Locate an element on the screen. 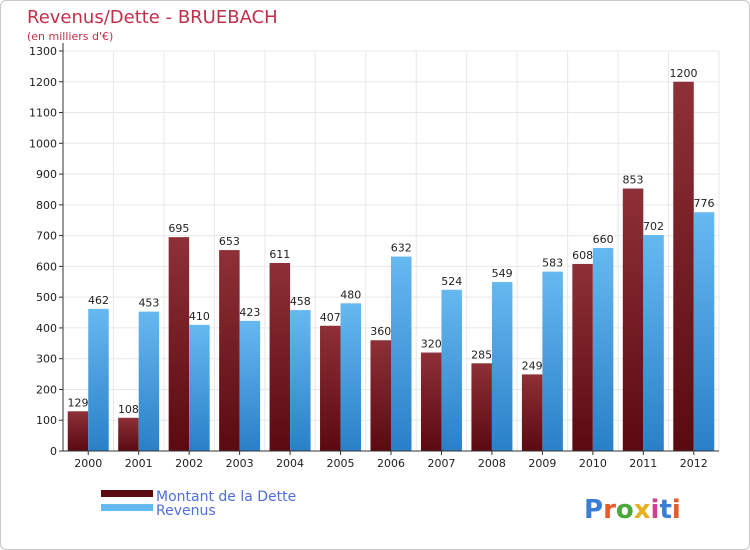 This screenshot has height=550, width=750. x-tick-label: 2000 is located at coordinates (88, 463).